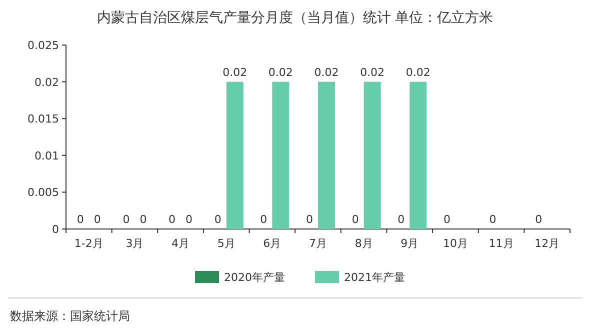 The width and height of the screenshot is (590, 330). What do you see at coordinates (55, 229) in the screenshot?
I see `y-tick-label: 0` at bounding box center [55, 229].